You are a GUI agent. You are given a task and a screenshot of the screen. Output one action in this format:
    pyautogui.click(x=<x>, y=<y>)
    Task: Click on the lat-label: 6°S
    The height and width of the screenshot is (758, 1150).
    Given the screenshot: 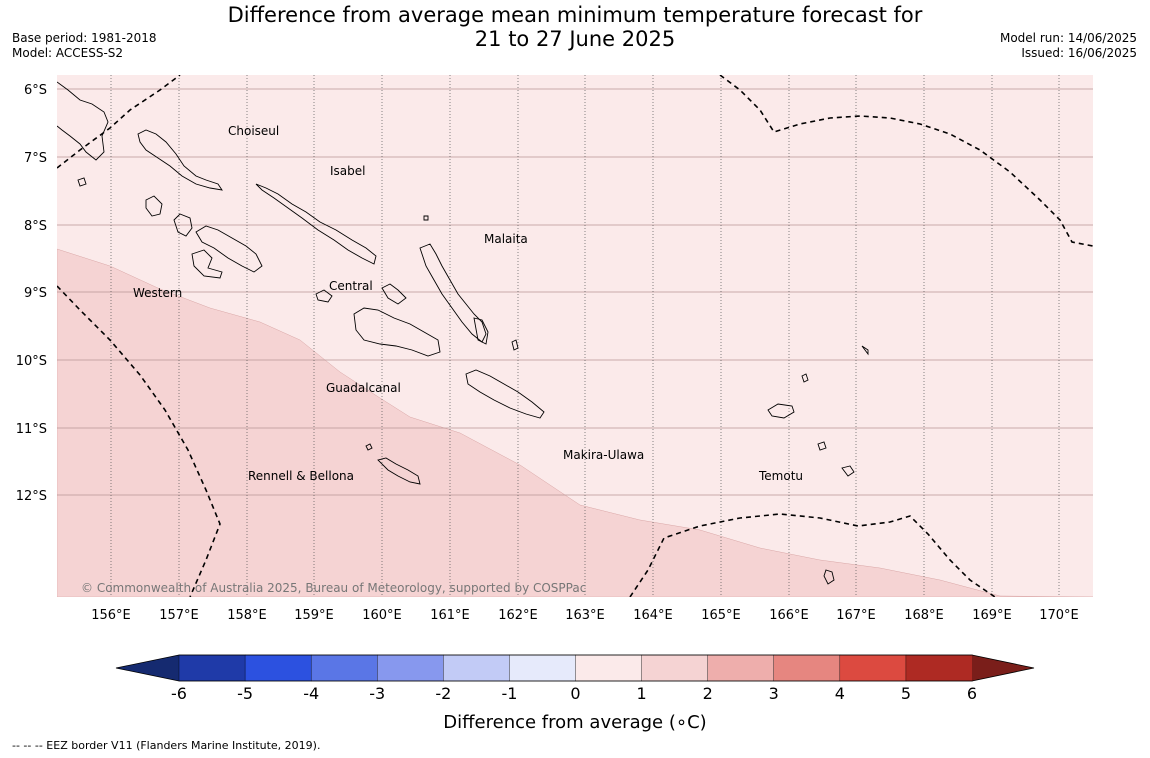 What is the action you would take?
    pyautogui.click(x=35, y=90)
    